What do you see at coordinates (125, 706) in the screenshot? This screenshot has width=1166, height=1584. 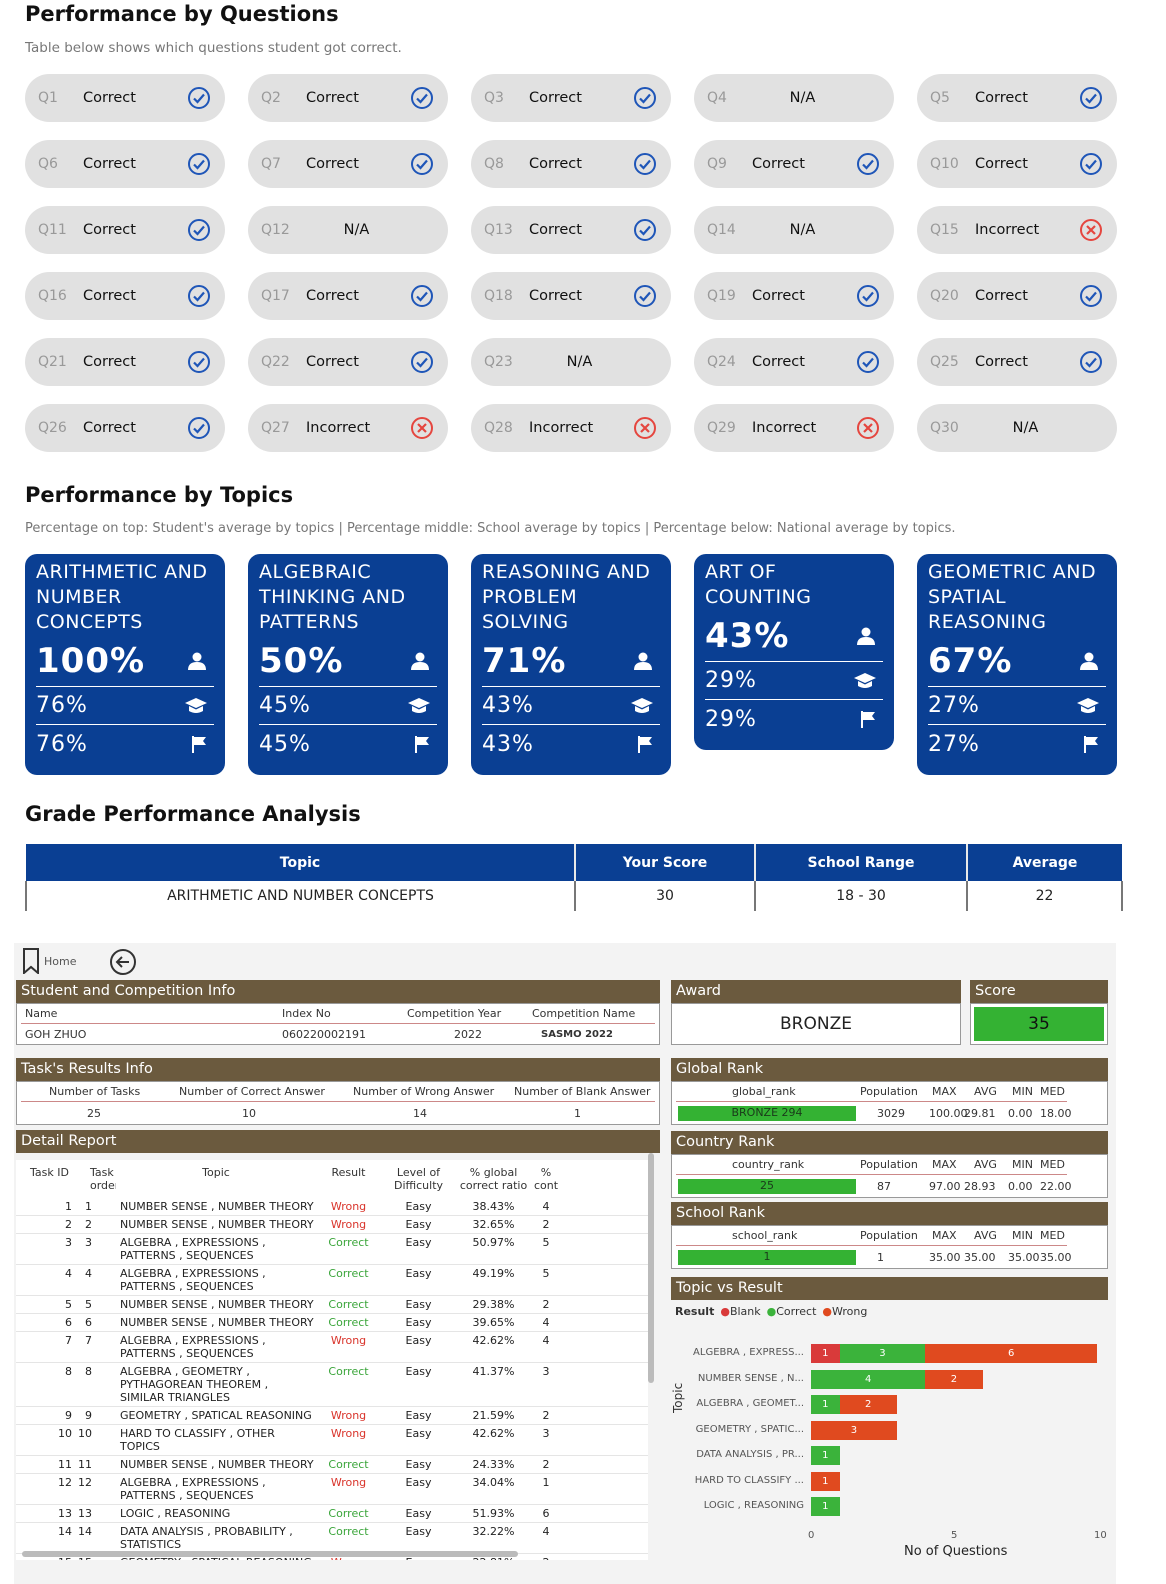 I see `topic-school-row: 76%` at bounding box center [125, 706].